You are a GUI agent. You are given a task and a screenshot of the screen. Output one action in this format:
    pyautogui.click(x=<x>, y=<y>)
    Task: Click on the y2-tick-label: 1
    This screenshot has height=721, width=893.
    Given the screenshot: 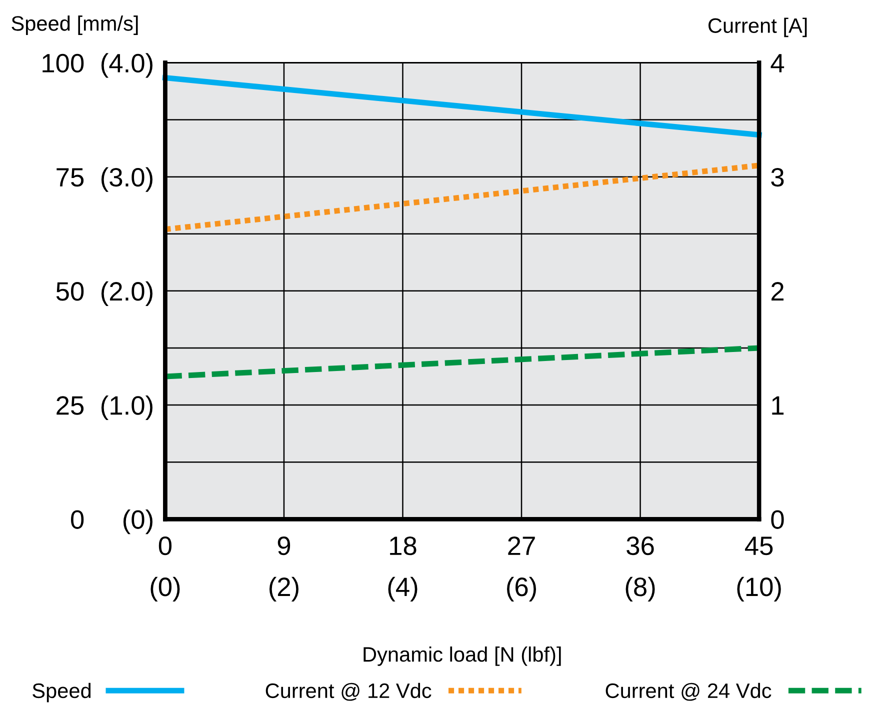 What is the action you would take?
    pyautogui.click(x=778, y=405)
    